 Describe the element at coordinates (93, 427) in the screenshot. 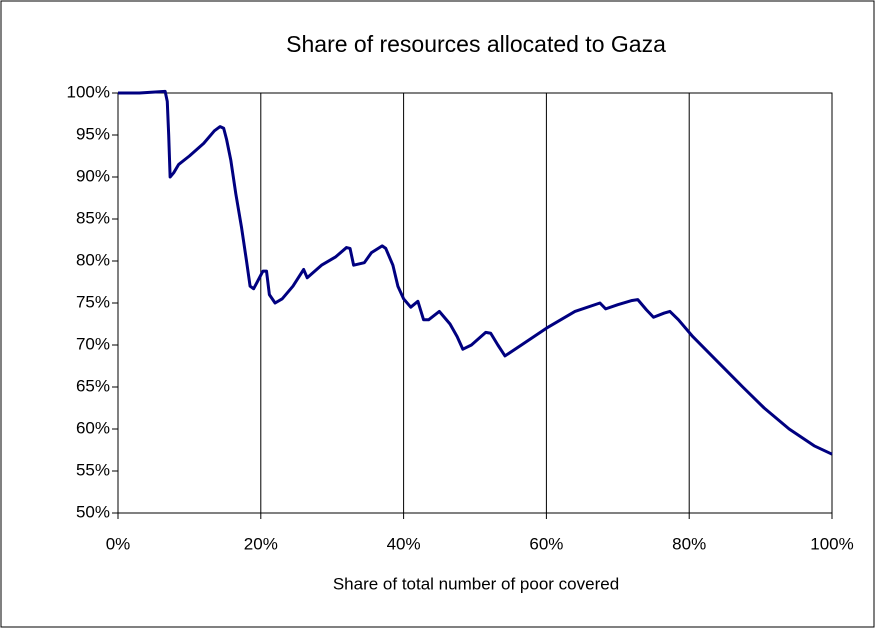

I see `y-tick-label: 60%` at that location.